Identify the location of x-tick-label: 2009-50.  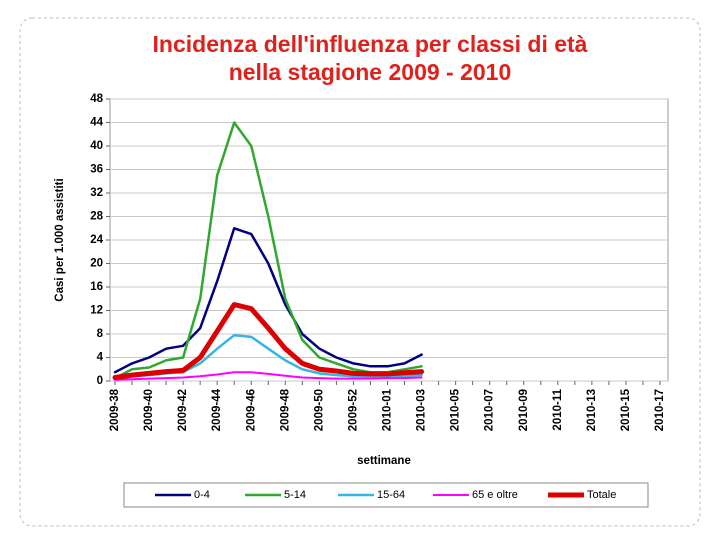
(319, 410).